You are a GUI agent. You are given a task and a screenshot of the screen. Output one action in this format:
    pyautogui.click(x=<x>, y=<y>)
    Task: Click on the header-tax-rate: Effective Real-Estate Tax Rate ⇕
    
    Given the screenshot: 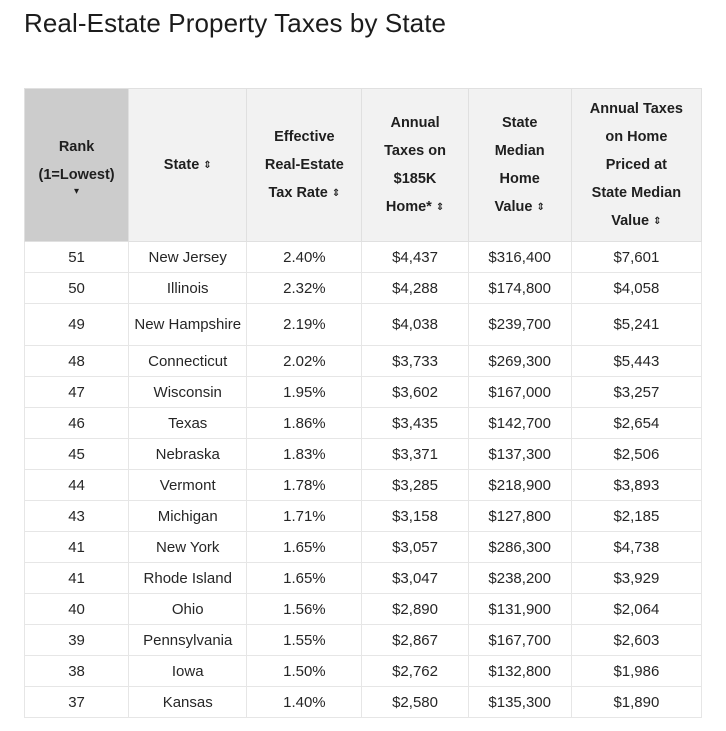 What is the action you would take?
    pyautogui.click(x=304, y=165)
    